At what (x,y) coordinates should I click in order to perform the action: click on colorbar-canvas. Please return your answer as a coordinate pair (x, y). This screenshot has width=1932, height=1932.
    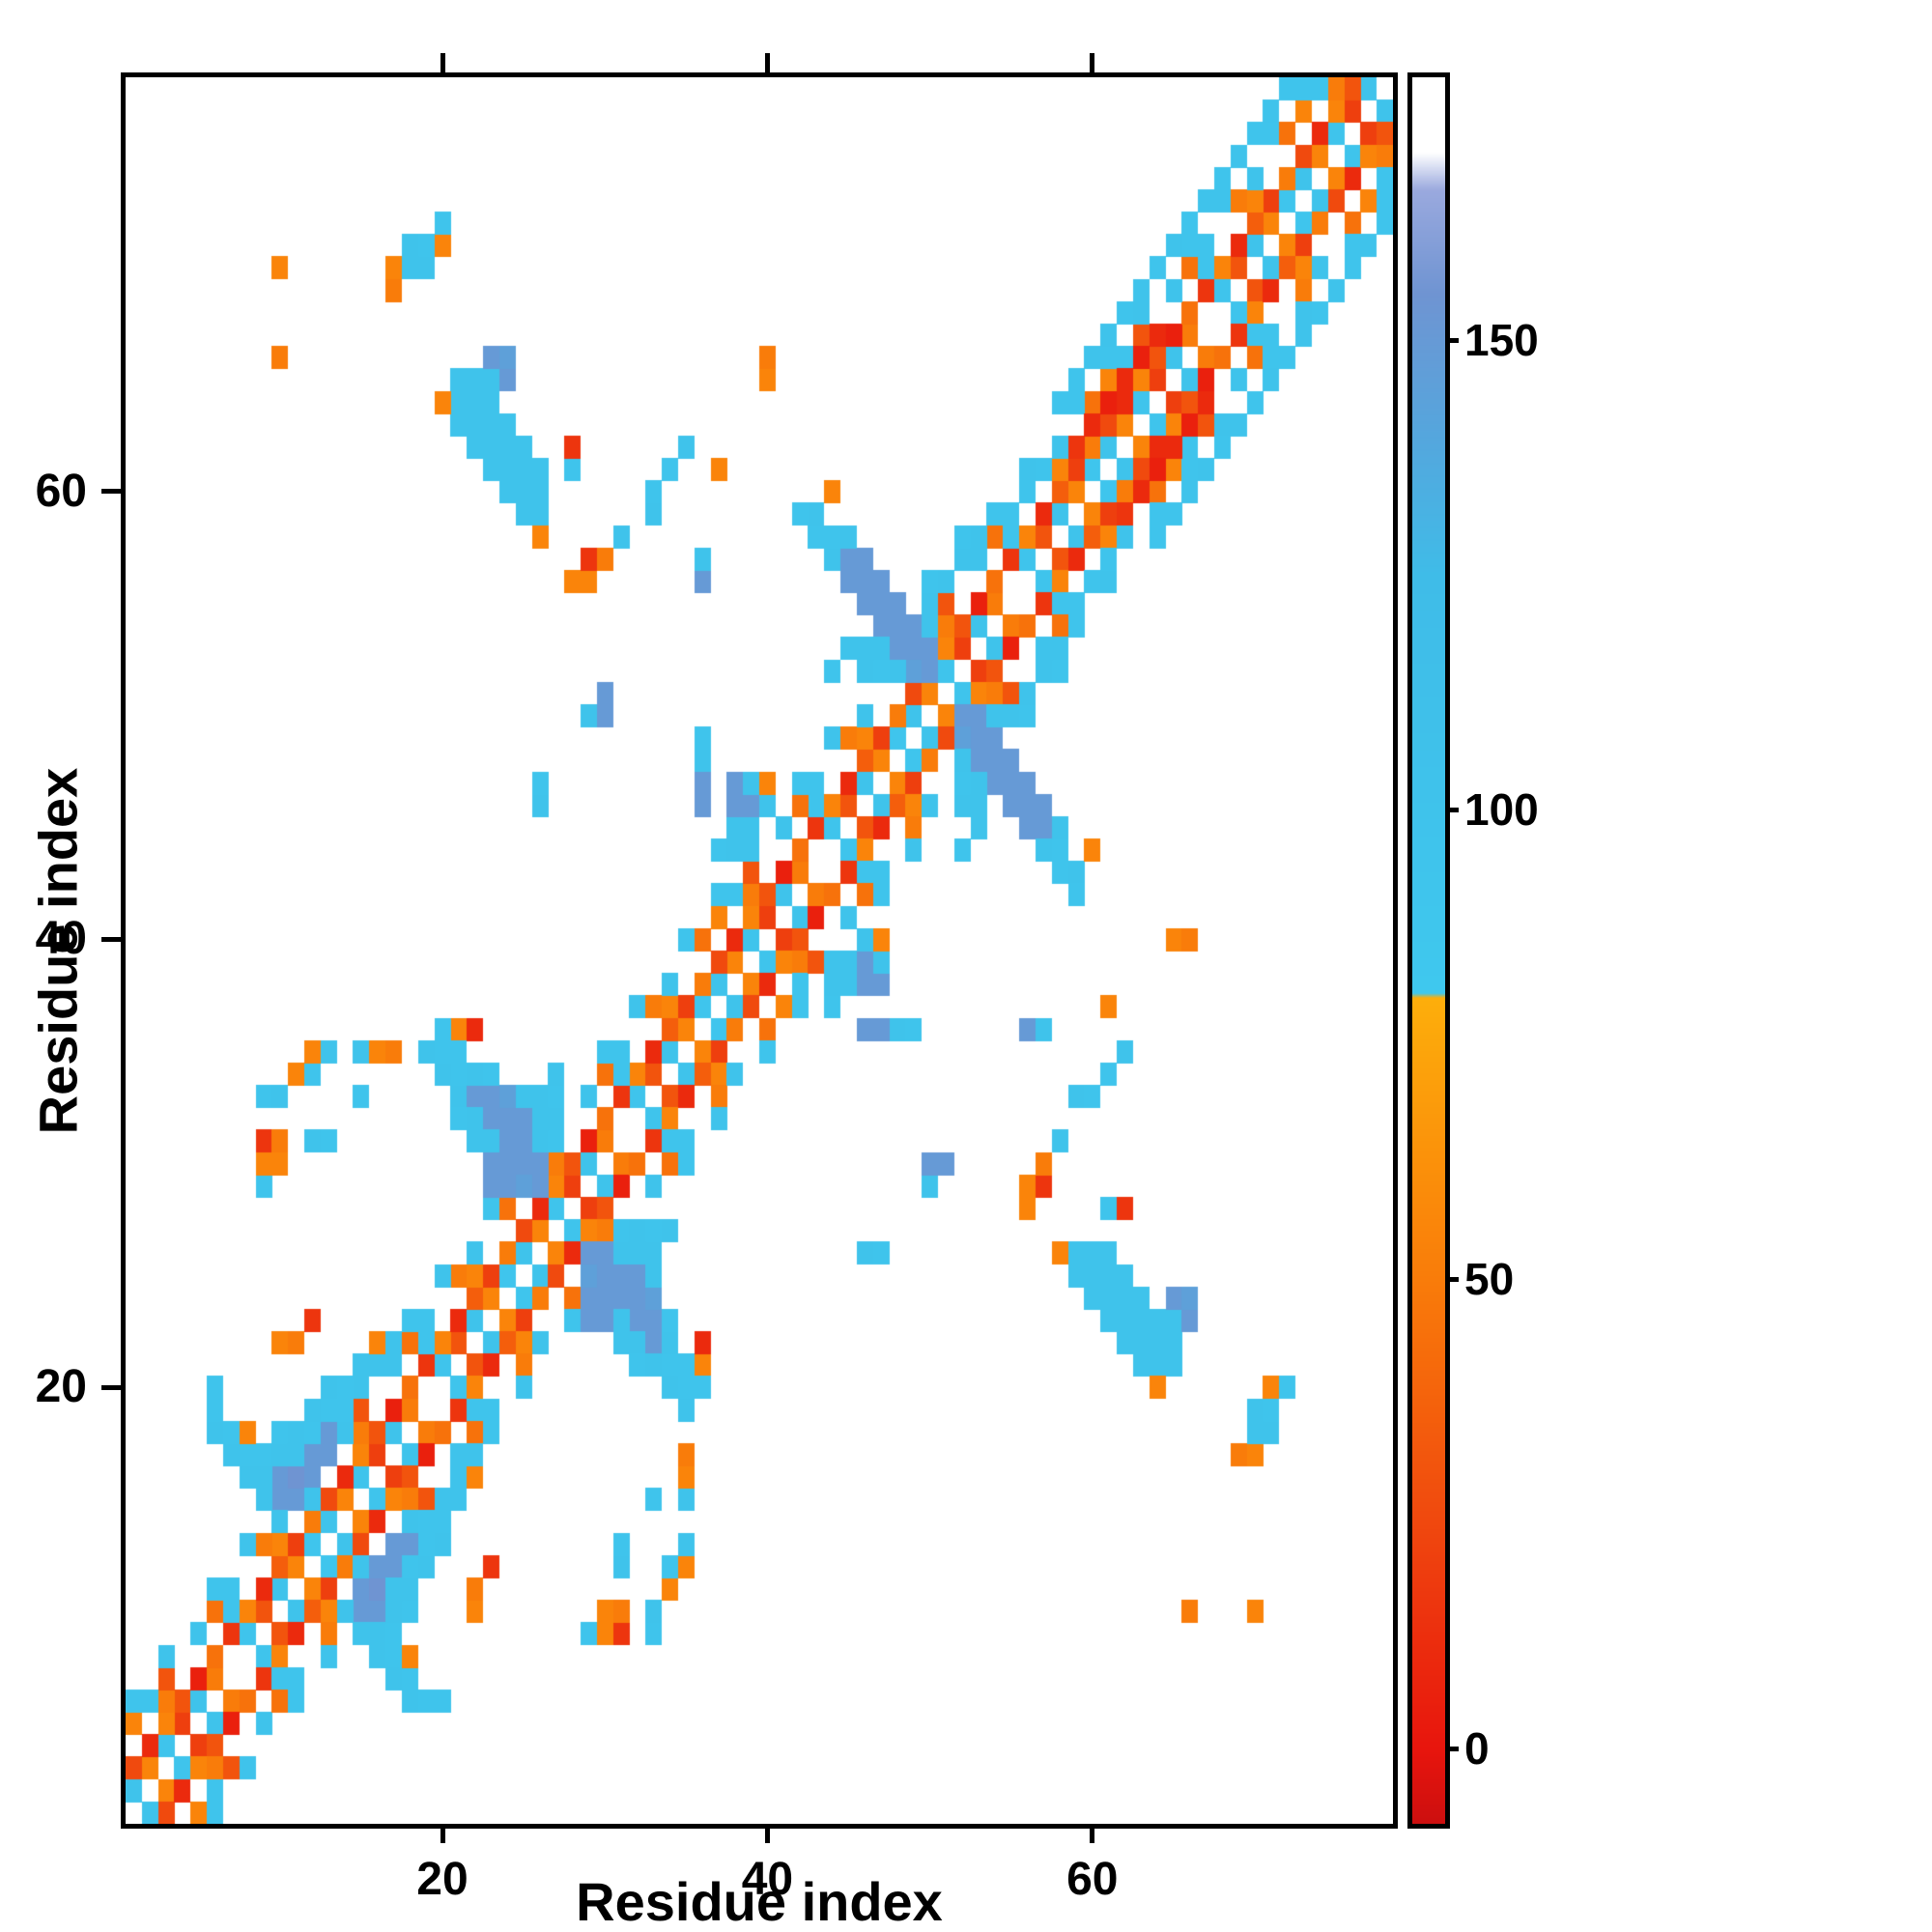
    Looking at the image, I should click on (1428, 950).